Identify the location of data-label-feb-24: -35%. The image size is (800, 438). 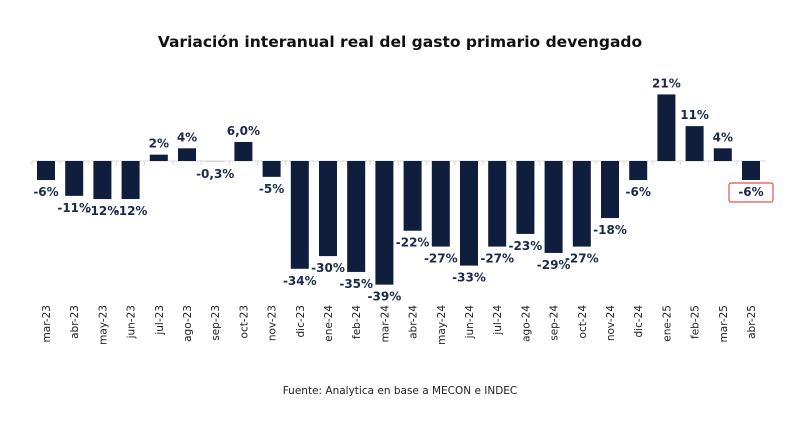
(356, 284).